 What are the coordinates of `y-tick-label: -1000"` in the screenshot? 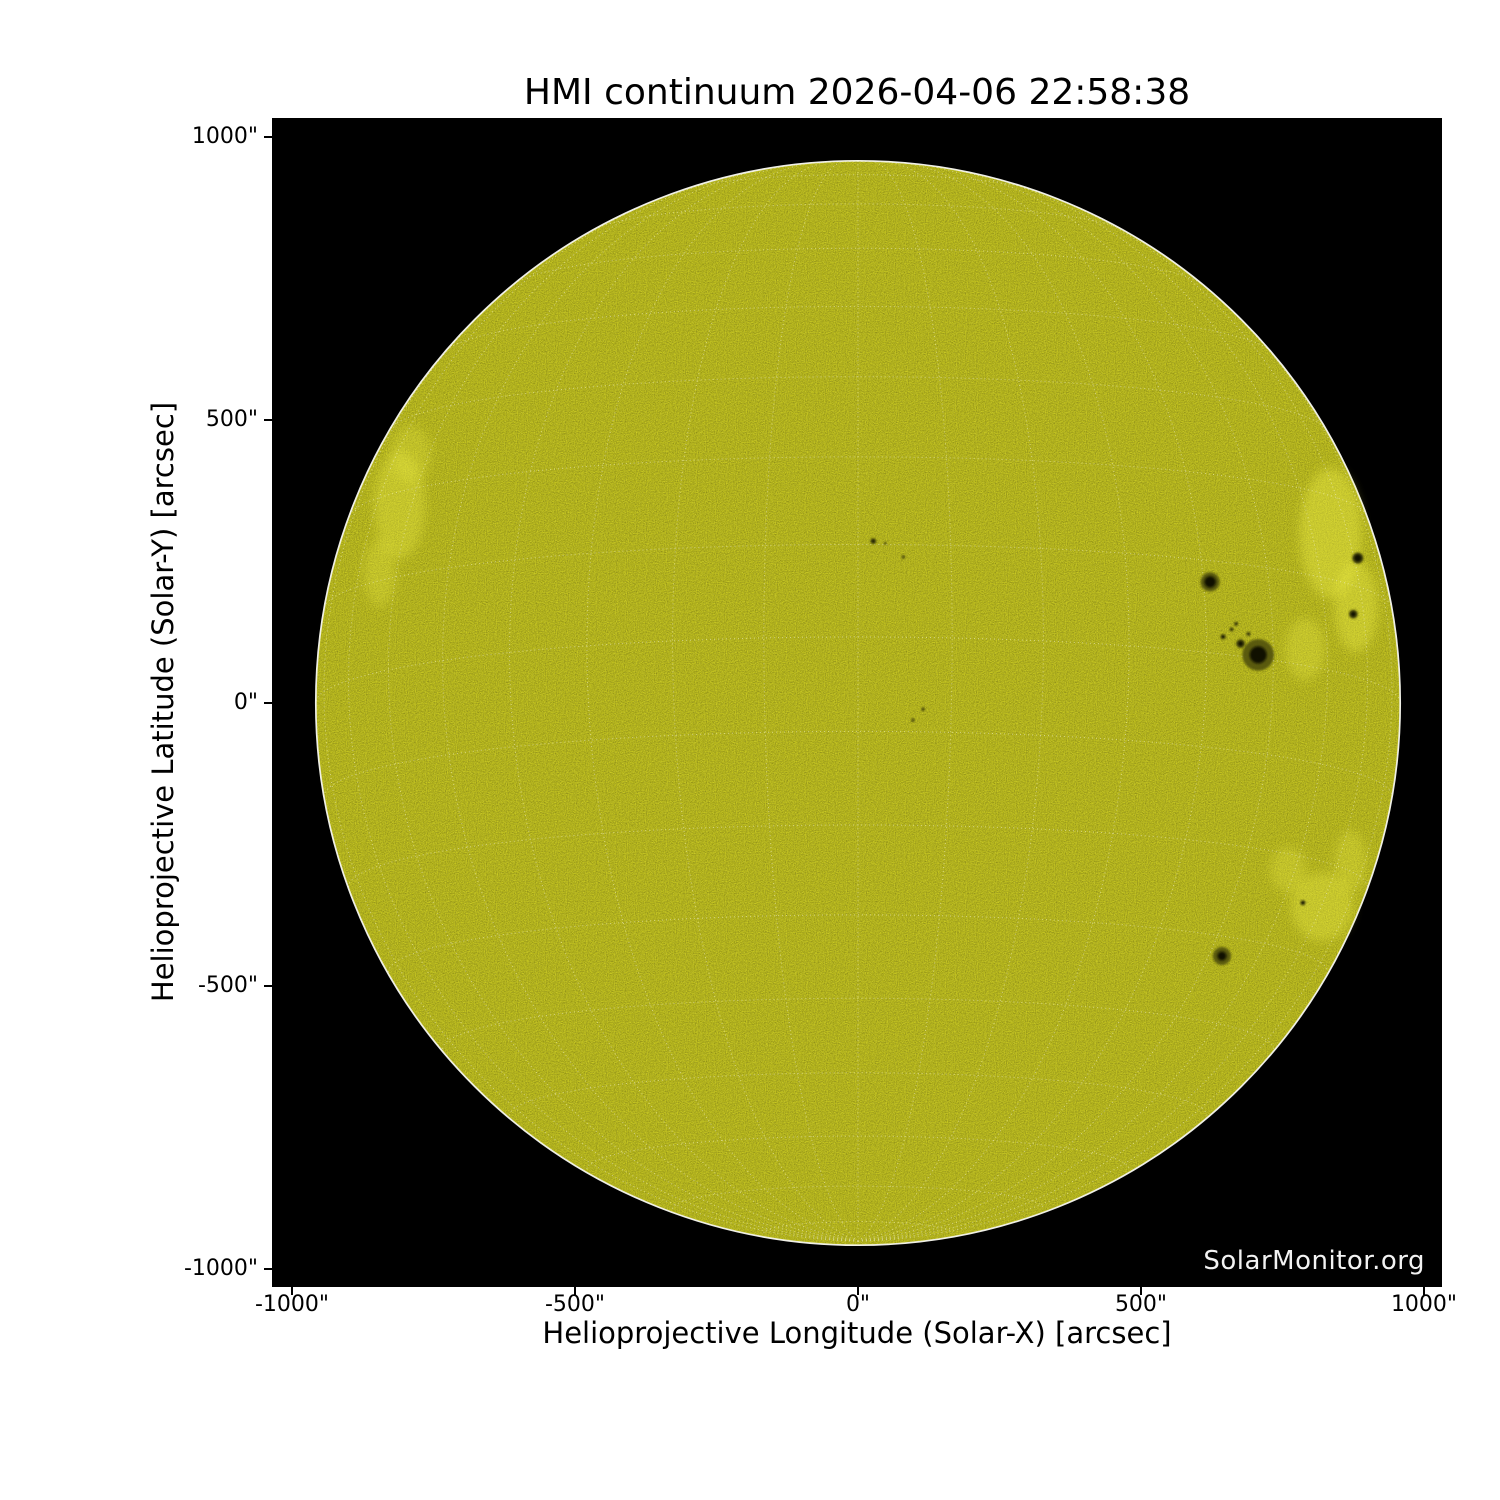 It's located at (220, 1268).